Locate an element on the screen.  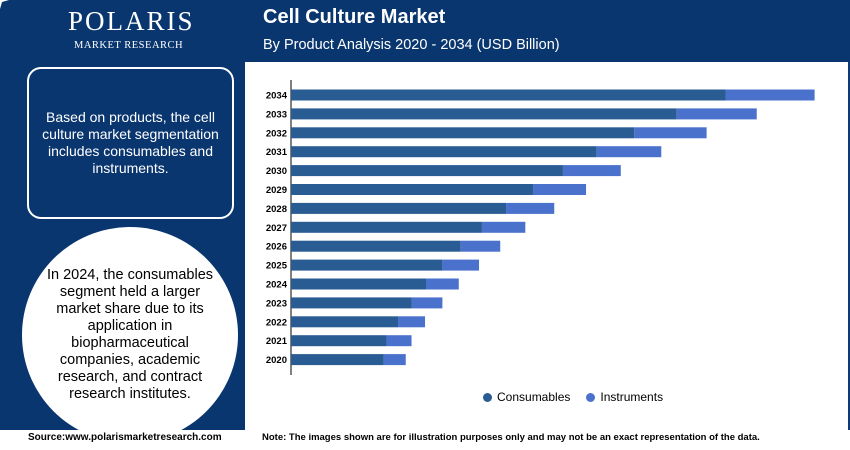
bar-instruments-2020 is located at coordinates (394, 360).